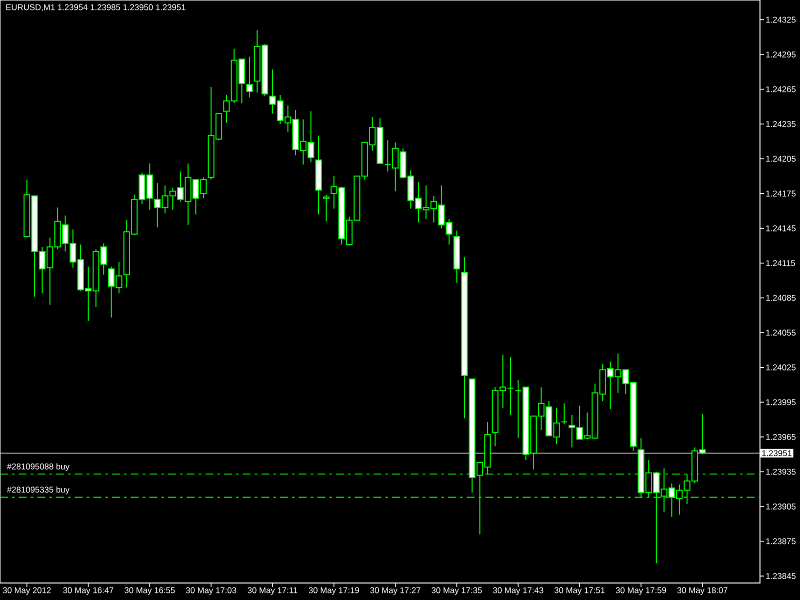 This screenshot has width=800, height=600. What do you see at coordinates (781, 367) in the screenshot?
I see `y-tick-label: 1.24025` at bounding box center [781, 367].